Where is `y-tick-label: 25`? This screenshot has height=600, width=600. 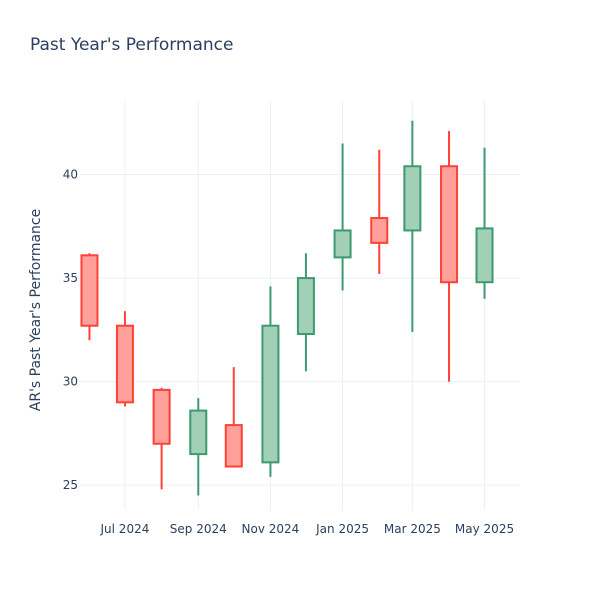
y-tick-label: 25 is located at coordinates (70, 485).